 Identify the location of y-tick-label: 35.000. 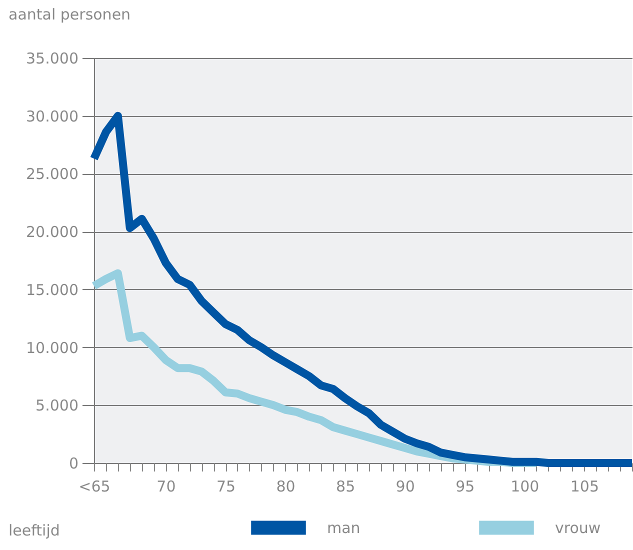
(52, 59).